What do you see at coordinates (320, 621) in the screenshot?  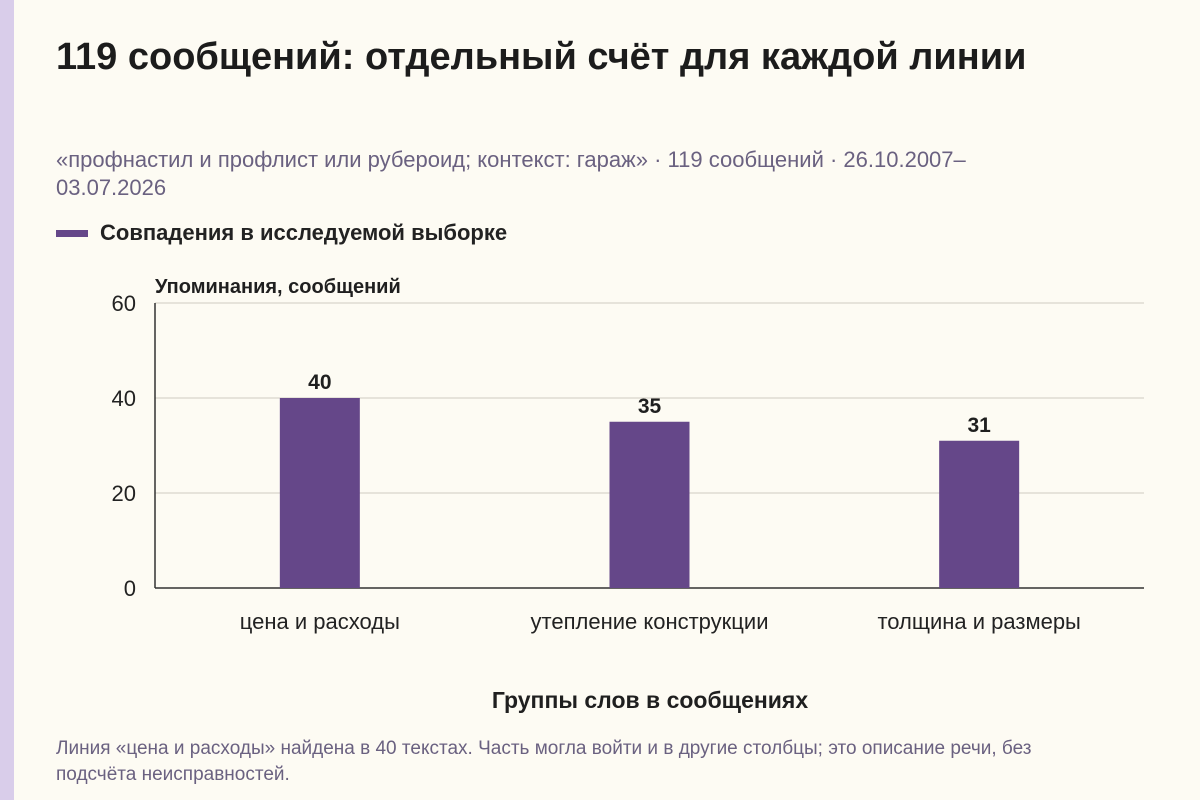 I see `x-tick-label: цена и расходы` at bounding box center [320, 621].